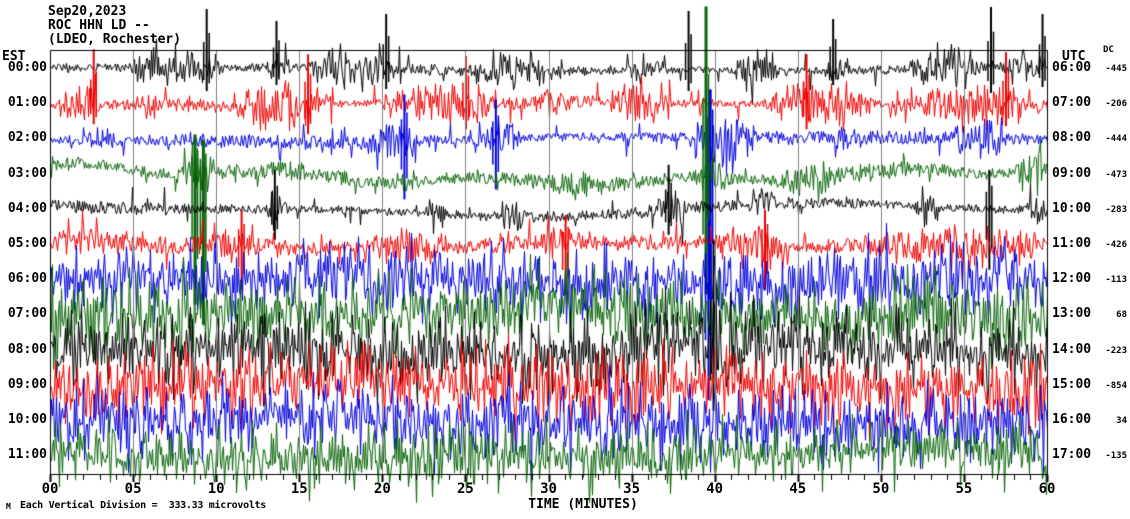 The width and height of the screenshot is (1130, 519). Describe the element at coordinates (216, 489) in the screenshot. I see `minute-tick-label: 10` at that location.